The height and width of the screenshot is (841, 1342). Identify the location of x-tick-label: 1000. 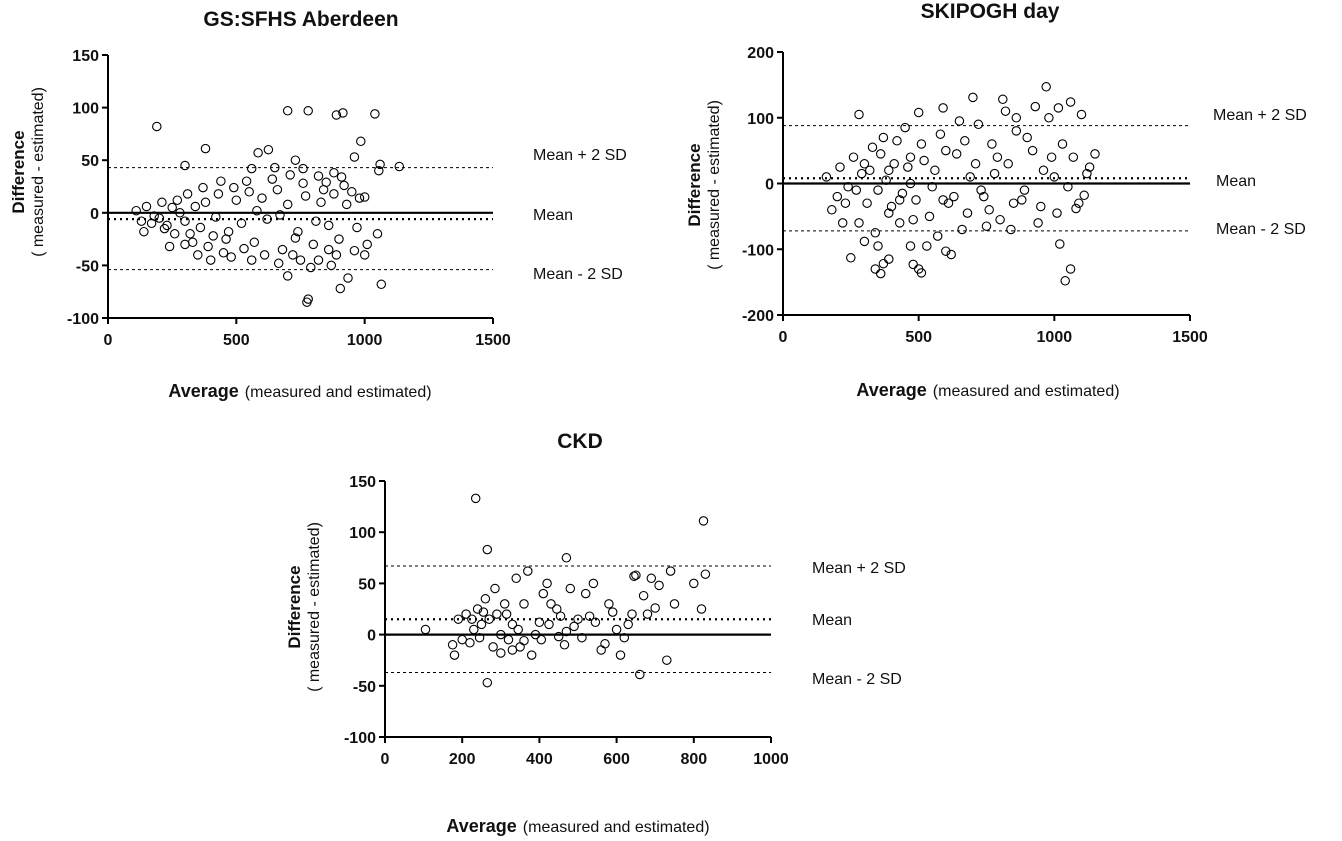
(1055, 337).